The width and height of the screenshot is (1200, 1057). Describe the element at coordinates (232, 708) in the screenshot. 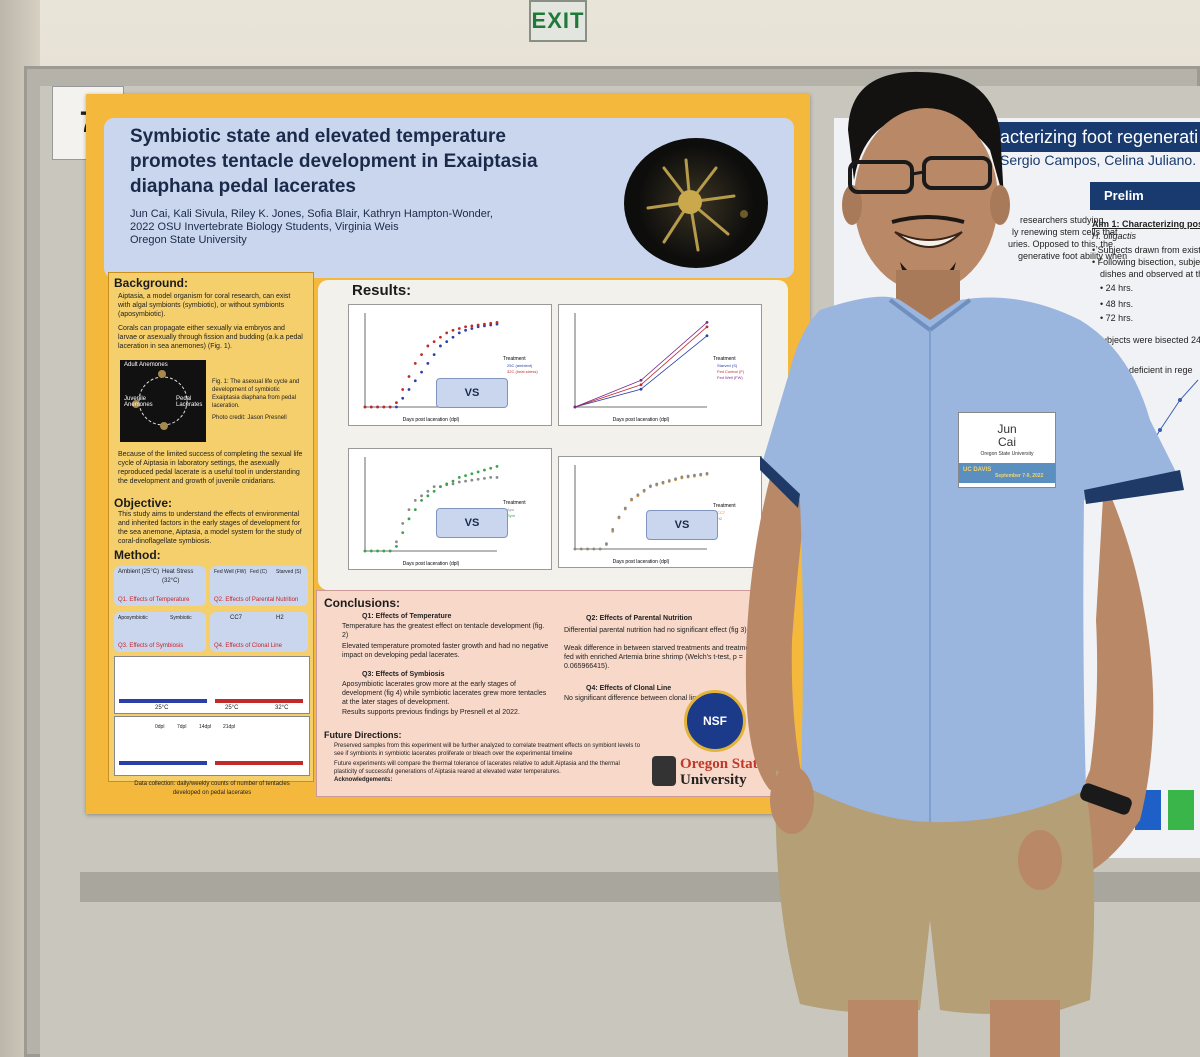

I see `timeline-temp-2: 25°C` at that location.